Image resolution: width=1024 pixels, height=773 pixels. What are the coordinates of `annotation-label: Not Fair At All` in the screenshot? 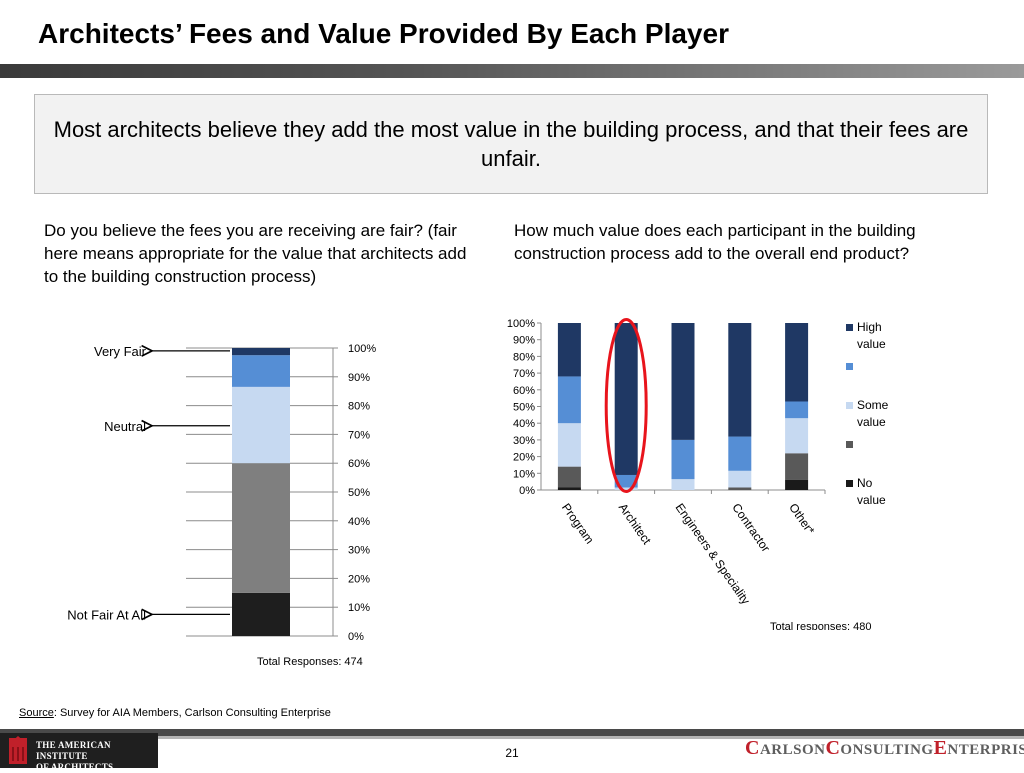 It's located at (106, 614).